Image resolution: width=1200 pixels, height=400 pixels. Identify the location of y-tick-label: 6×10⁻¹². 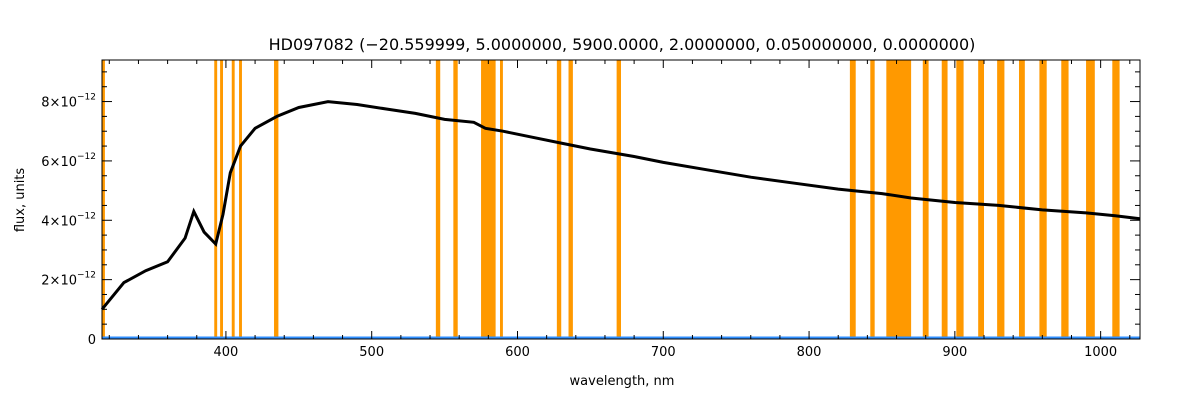
(68, 161).